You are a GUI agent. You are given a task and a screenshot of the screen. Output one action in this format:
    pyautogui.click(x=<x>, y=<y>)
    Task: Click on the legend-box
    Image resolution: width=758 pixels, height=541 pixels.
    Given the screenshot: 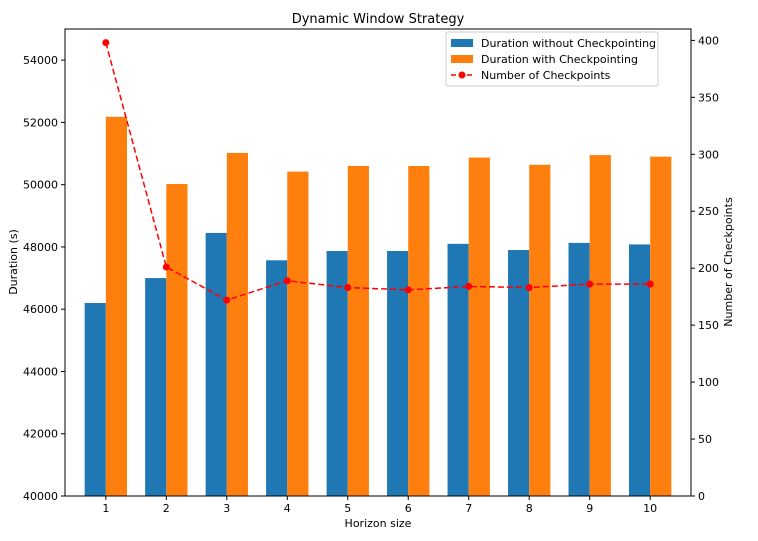 What is the action you would take?
    pyautogui.click(x=552, y=59)
    